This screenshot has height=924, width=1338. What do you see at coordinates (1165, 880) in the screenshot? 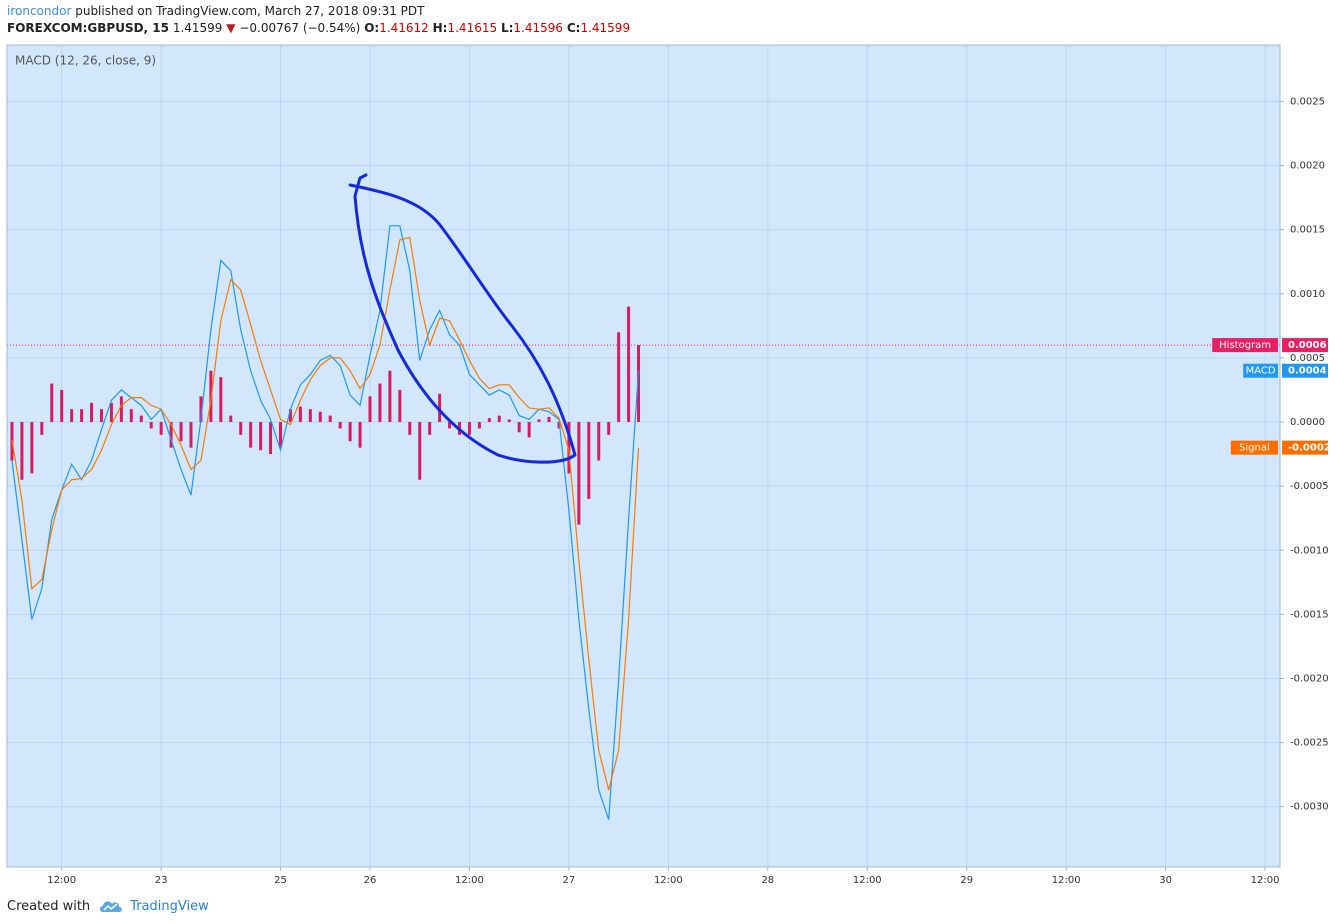
I see `x-tick-label: 30` at bounding box center [1165, 880].